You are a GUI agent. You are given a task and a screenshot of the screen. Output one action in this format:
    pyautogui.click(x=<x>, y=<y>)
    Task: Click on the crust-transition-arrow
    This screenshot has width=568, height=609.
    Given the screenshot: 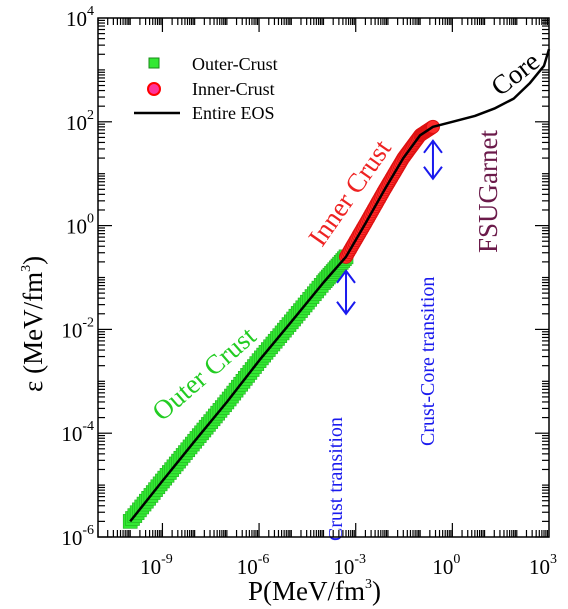 What is the action you would take?
    pyautogui.click(x=346, y=292)
    